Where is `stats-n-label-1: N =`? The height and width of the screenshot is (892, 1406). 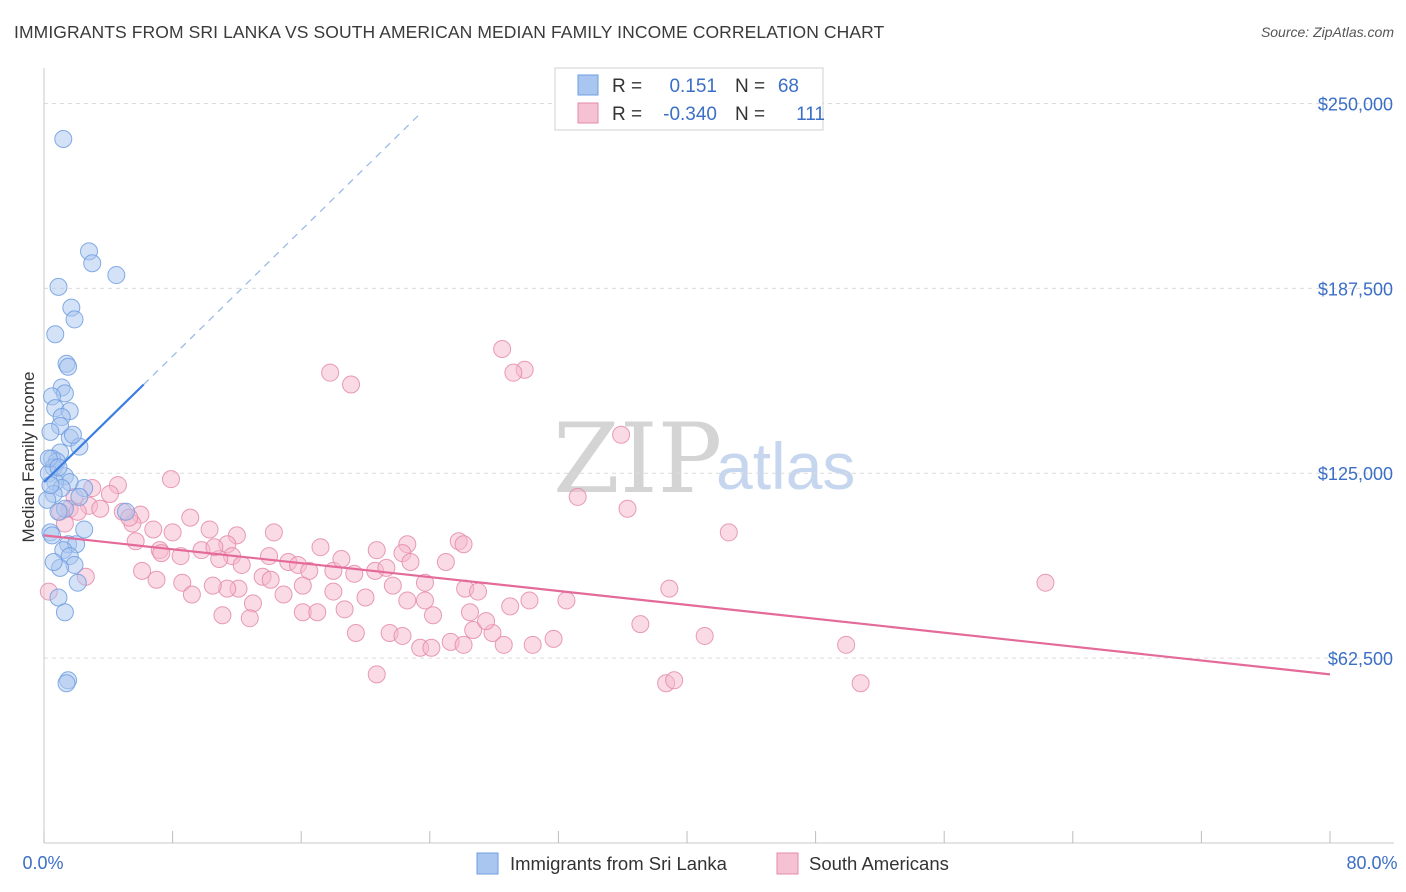
stats-n-label-1: N = is located at coordinates (750, 86).